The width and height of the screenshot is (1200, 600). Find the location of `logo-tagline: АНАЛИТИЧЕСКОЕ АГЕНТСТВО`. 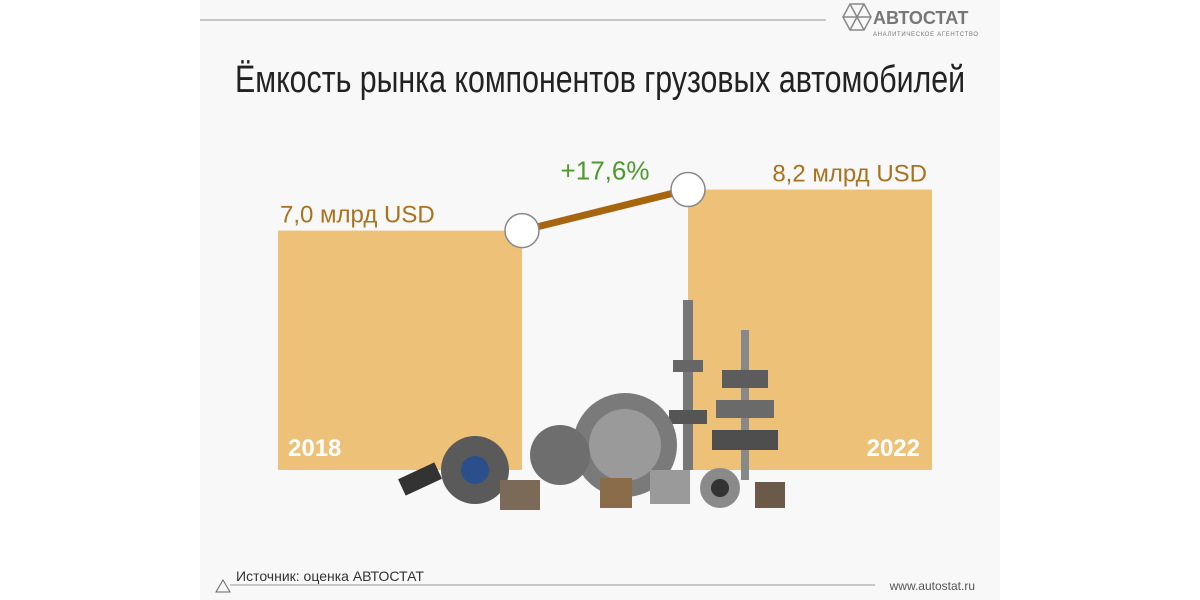

logo-tagline: АНАЛИТИЧЕСКОЕ АГЕНТСТВО is located at coordinates (925, 35).